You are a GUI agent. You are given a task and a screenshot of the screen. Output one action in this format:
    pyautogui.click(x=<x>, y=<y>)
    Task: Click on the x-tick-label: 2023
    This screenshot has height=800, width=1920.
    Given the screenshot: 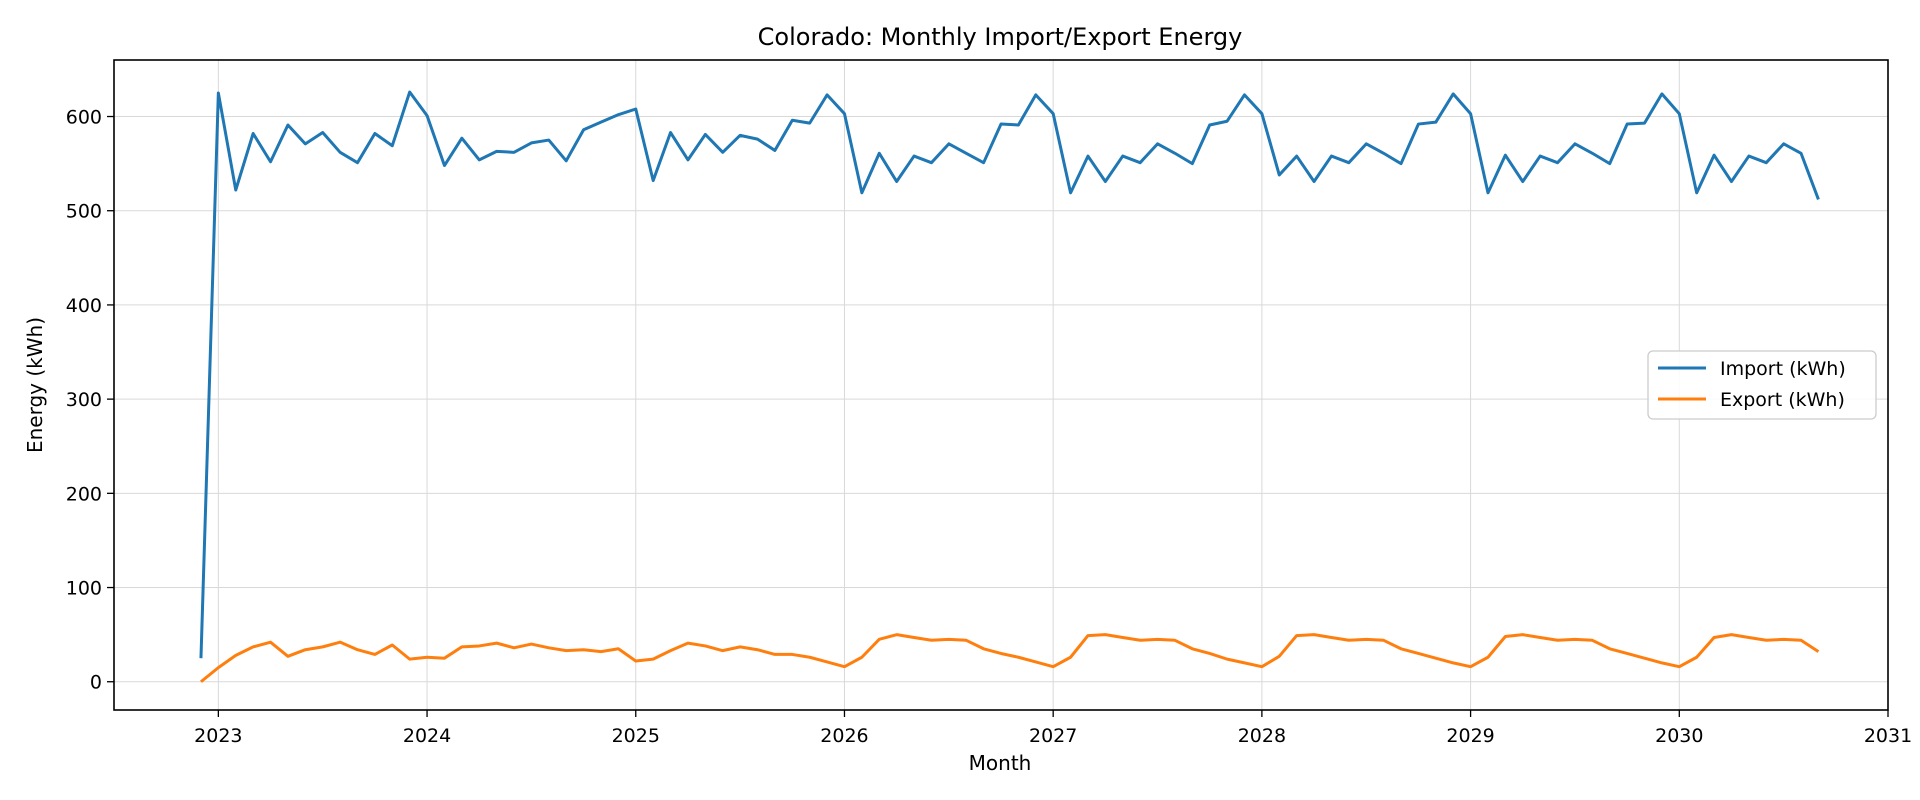 What is the action you would take?
    pyautogui.click(x=218, y=736)
    